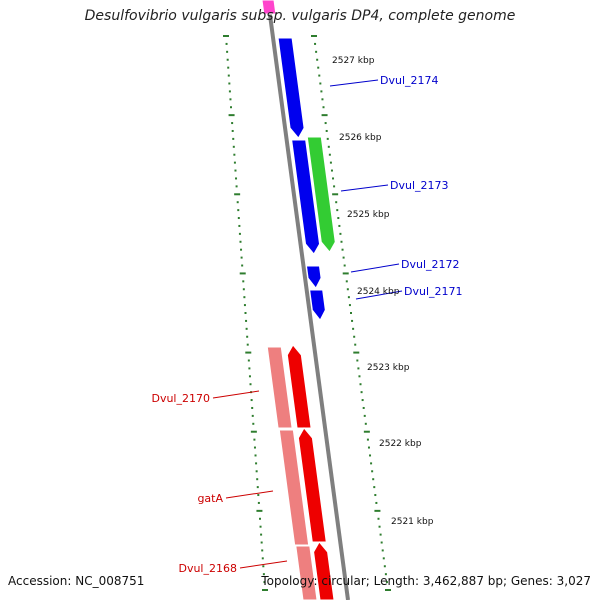 The image size is (600, 600). Describe the element at coordinates (400, 444) in the screenshot. I see `scale-label: 2522 kbp` at that location.